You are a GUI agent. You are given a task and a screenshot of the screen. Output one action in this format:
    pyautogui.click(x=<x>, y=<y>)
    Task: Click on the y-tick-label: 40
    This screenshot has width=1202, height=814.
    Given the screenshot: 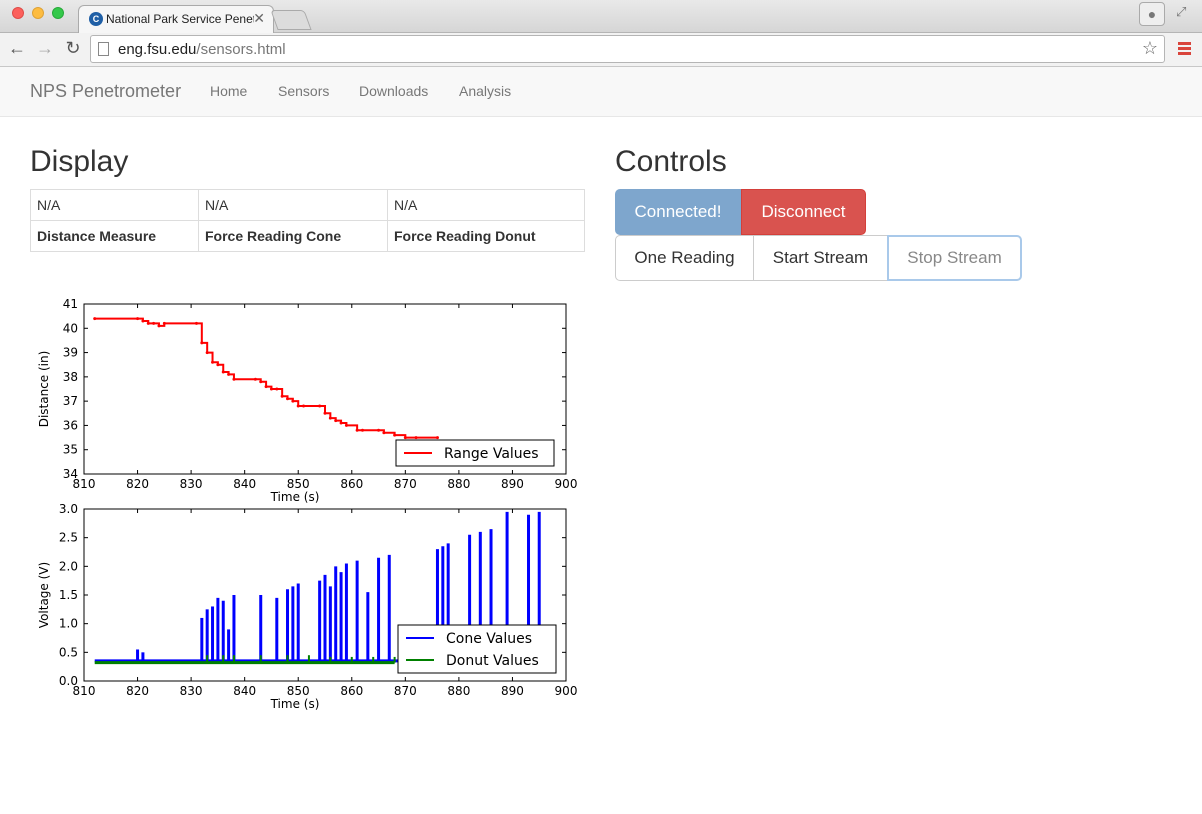 What is the action you would take?
    pyautogui.click(x=70, y=328)
    